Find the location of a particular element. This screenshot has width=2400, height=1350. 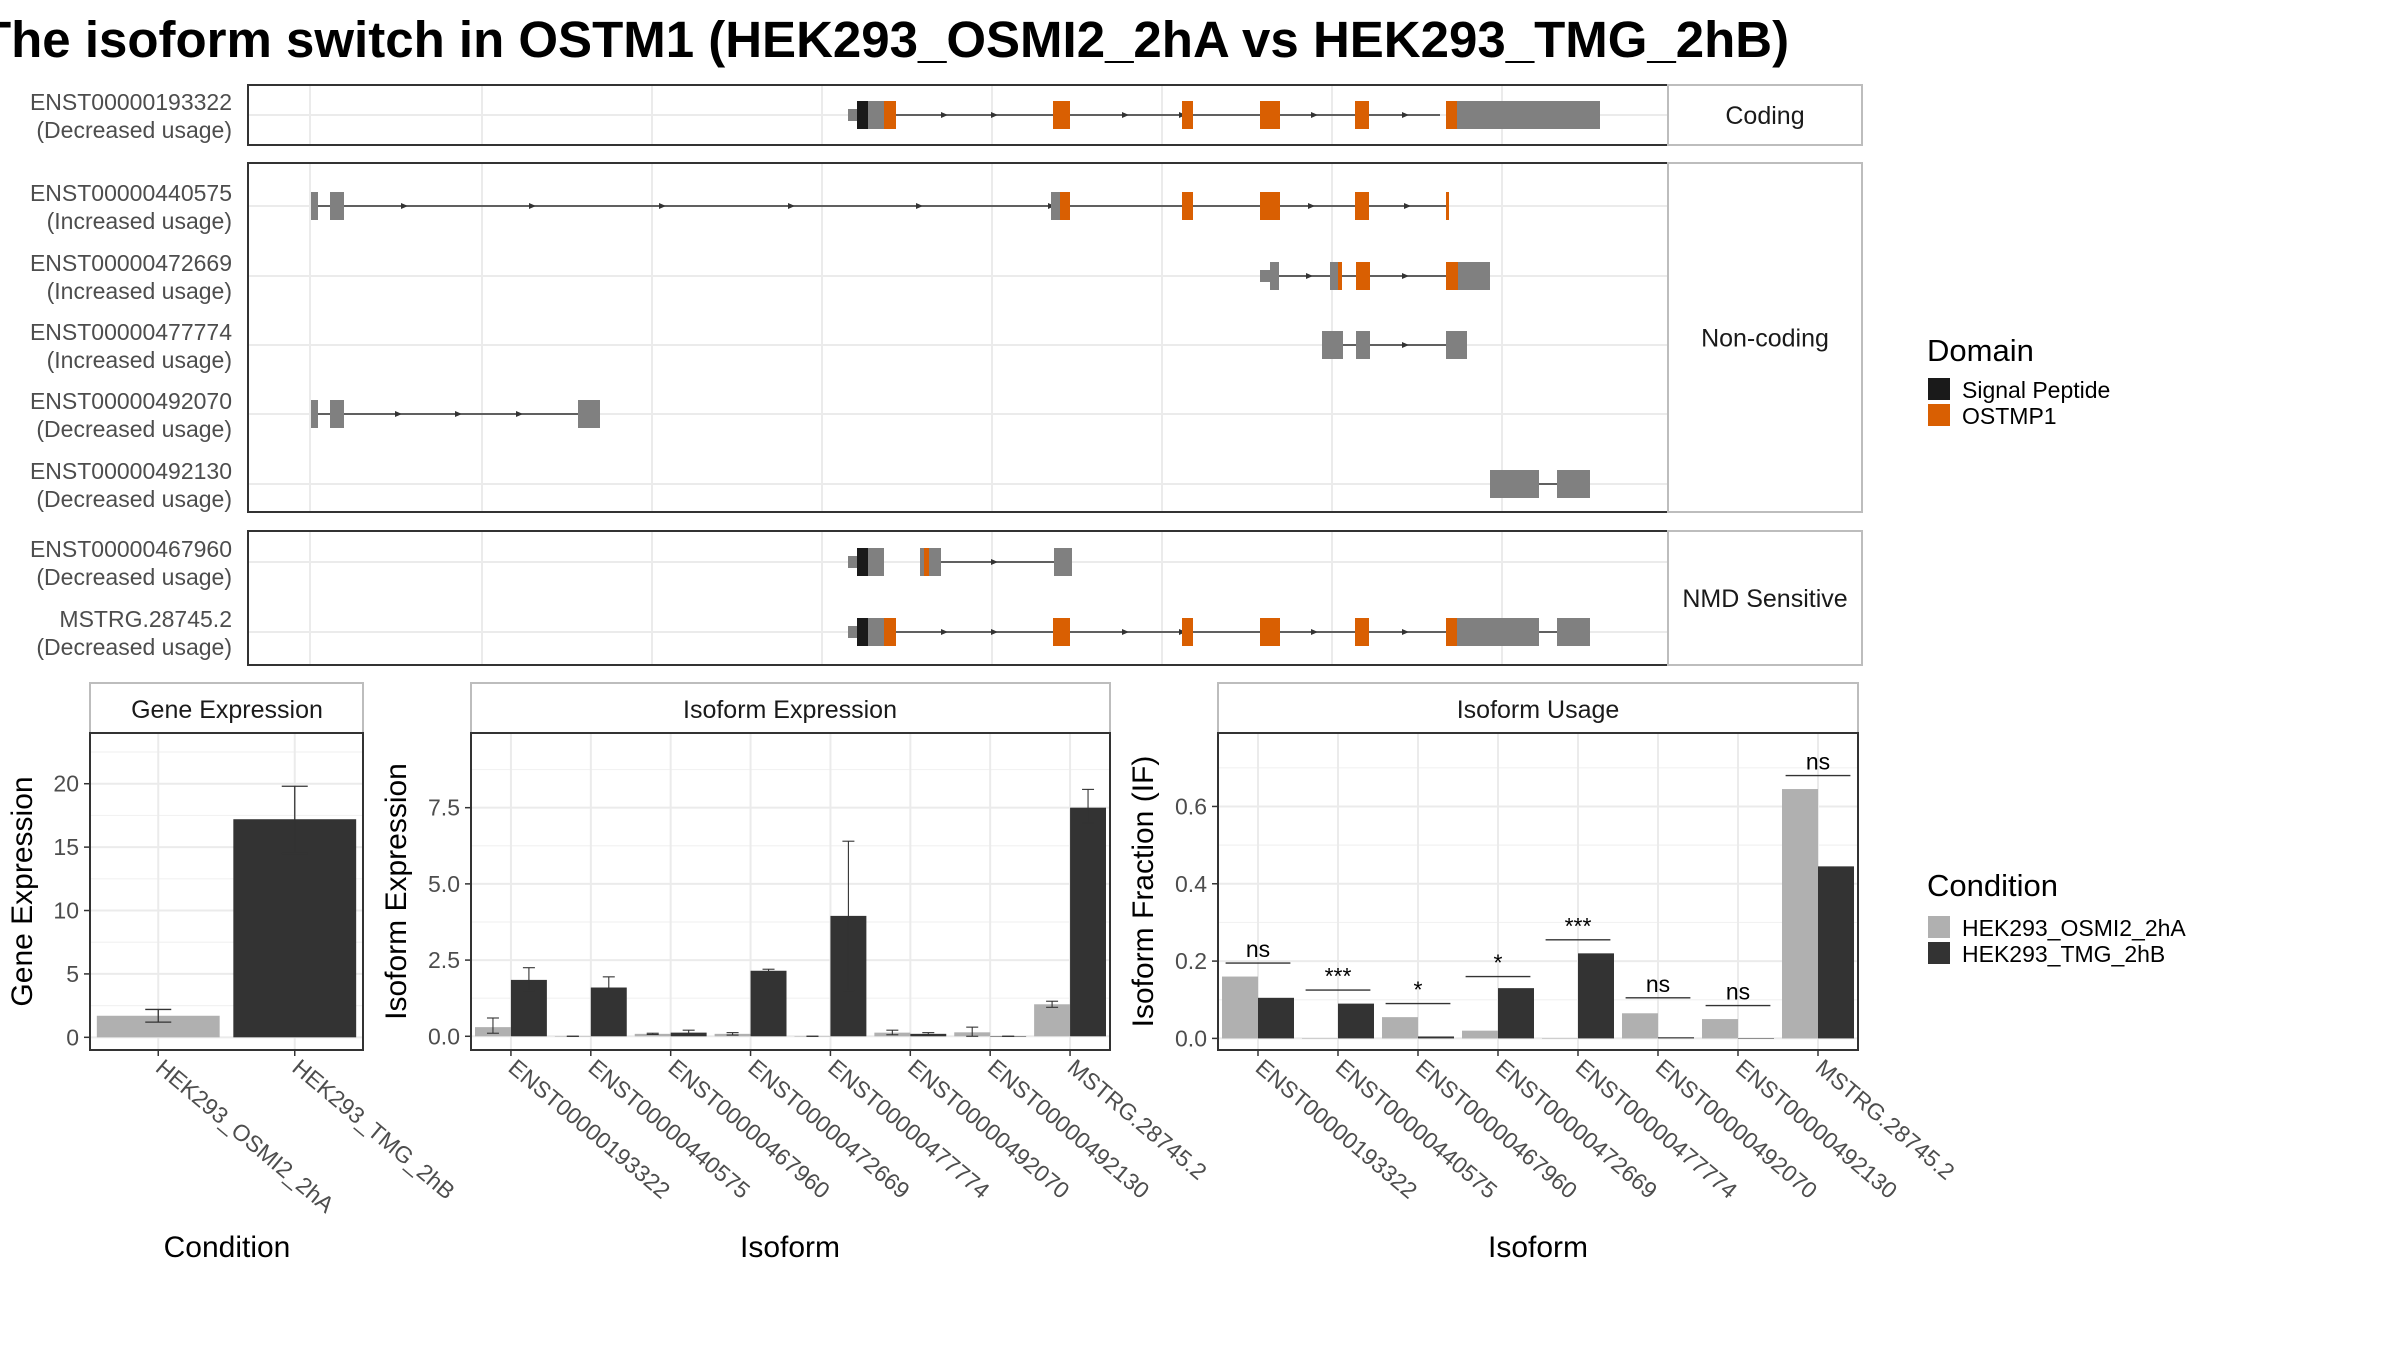

condition-b-swatch is located at coordinates (1939, 953).